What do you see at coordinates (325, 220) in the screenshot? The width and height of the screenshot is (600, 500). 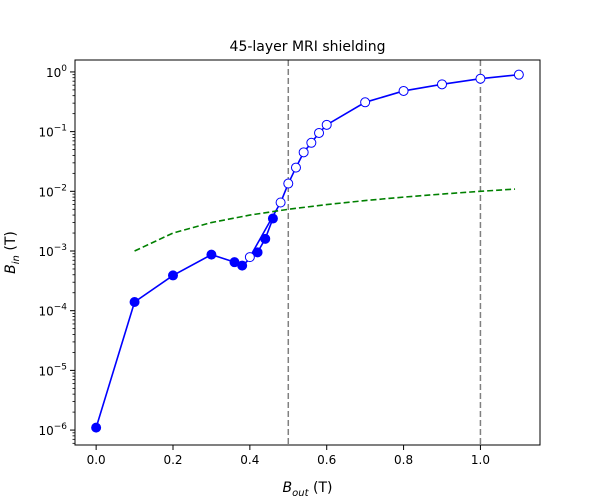 I see `series-2-line` at bounding box center [325, 220].